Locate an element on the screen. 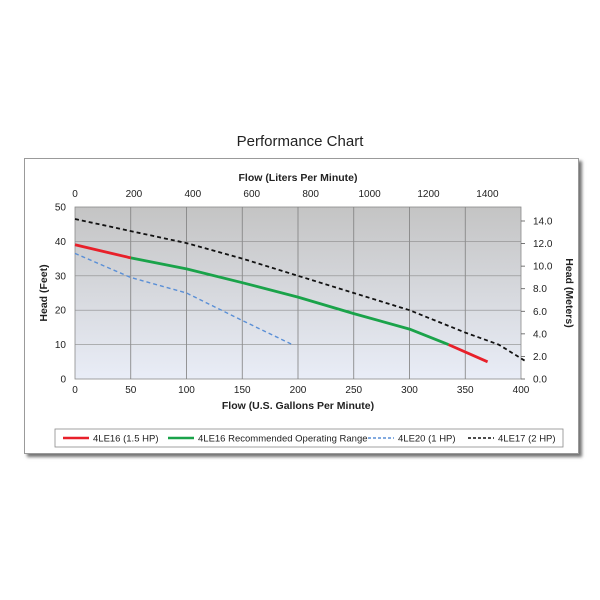  legend-box is located at coordinates (309, 438).